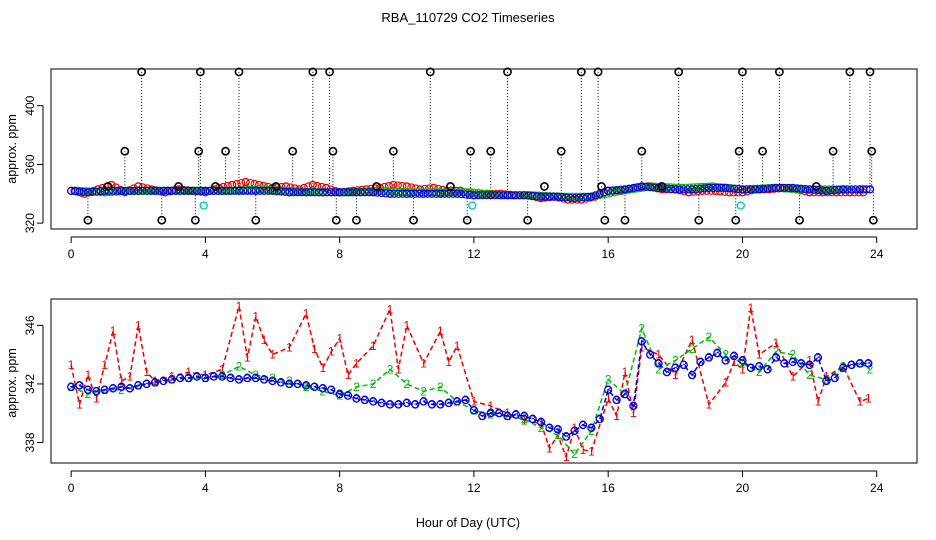 The width and height of the screenshot is (936, 540). I want to click on bottom-y-tick-label: 338, so click(30, 442).